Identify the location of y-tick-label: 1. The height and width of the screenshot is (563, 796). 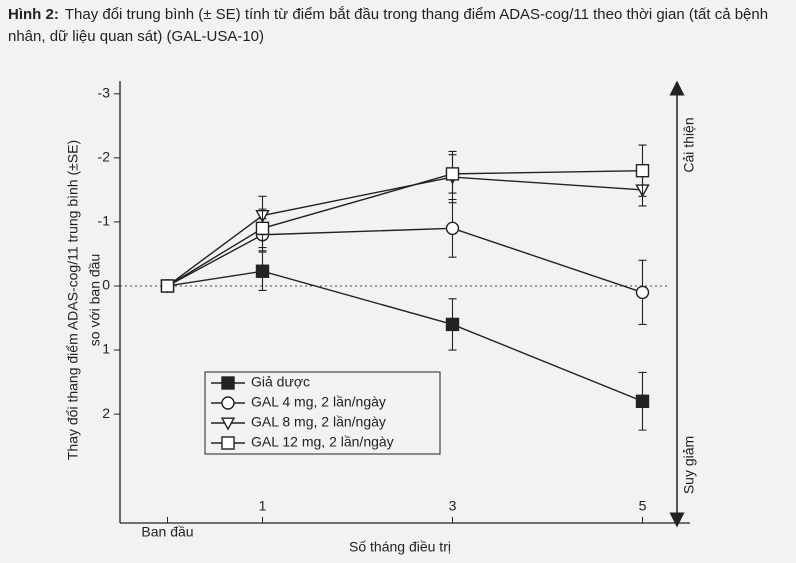
(106, 349).